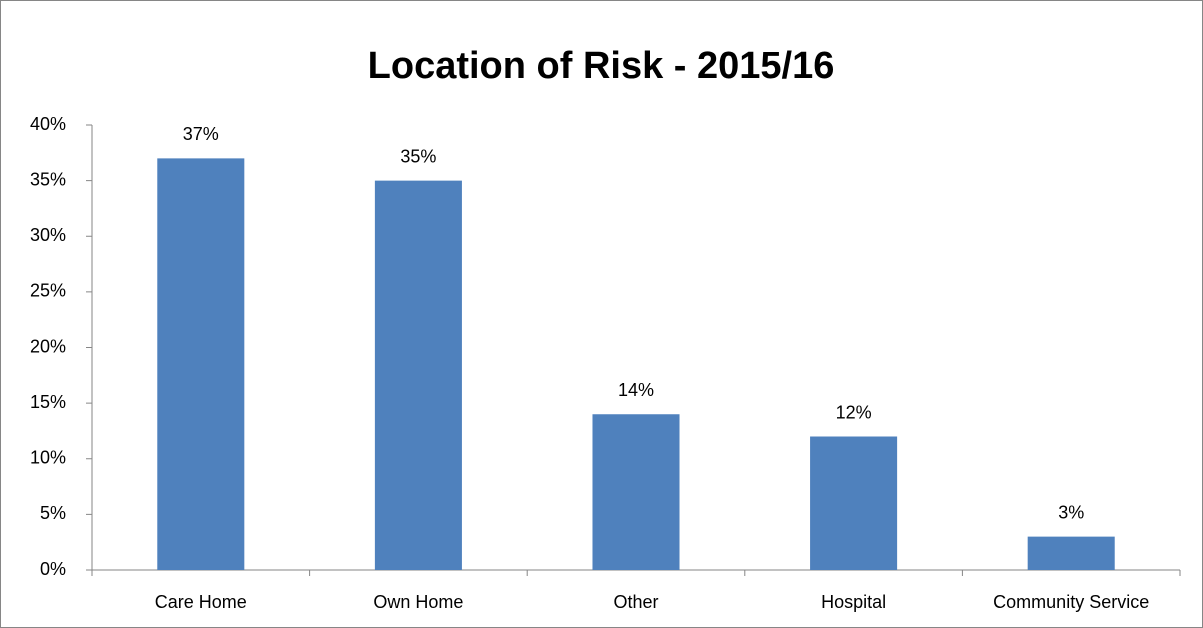 Image resolution: width=1203 pixels, height=628 pixels. Describe the element at coordinates (635, 602) in the screenshot. I see `x-tick-label: Other` at that location.